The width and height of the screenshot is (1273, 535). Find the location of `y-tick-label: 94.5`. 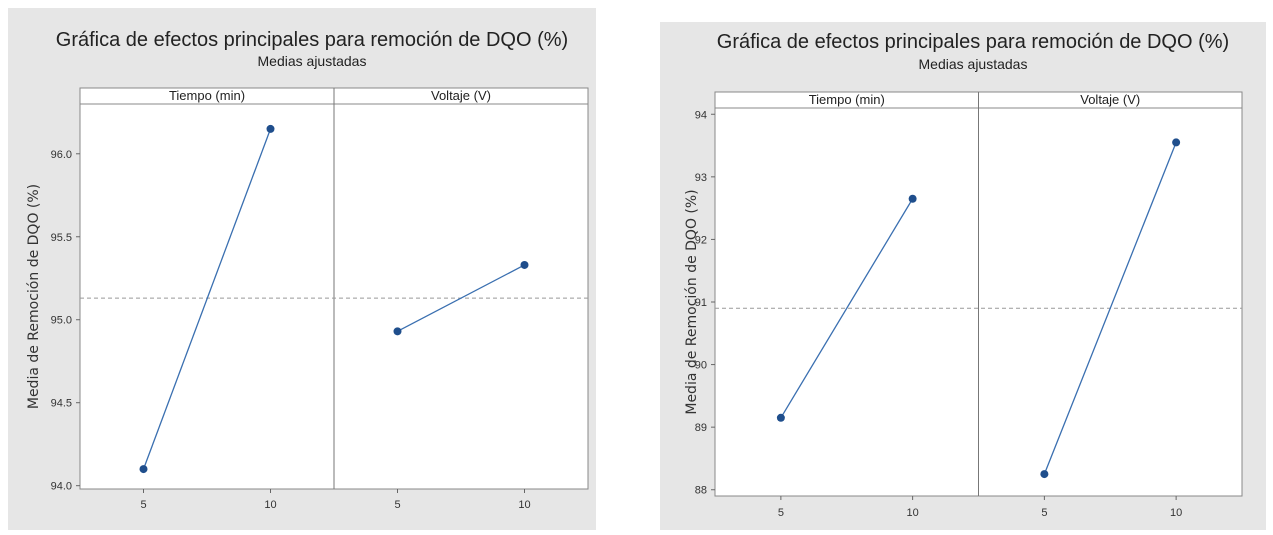

y-tick-label: 94.5 is located at coordinates (61, 404).